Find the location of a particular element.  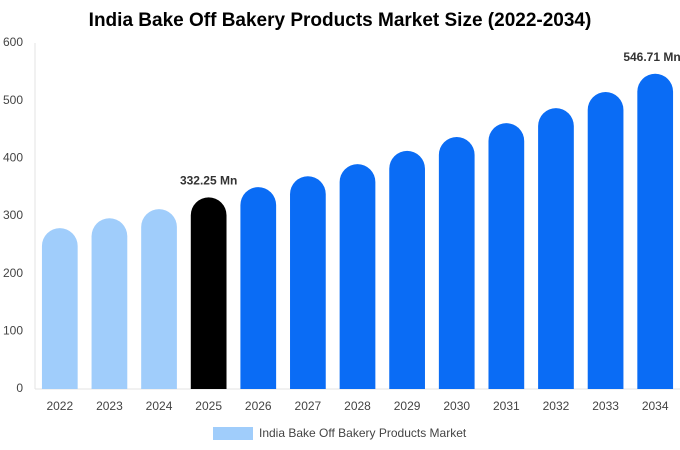

data-label: 546.71 Mn is located at coordinates (651, 57).